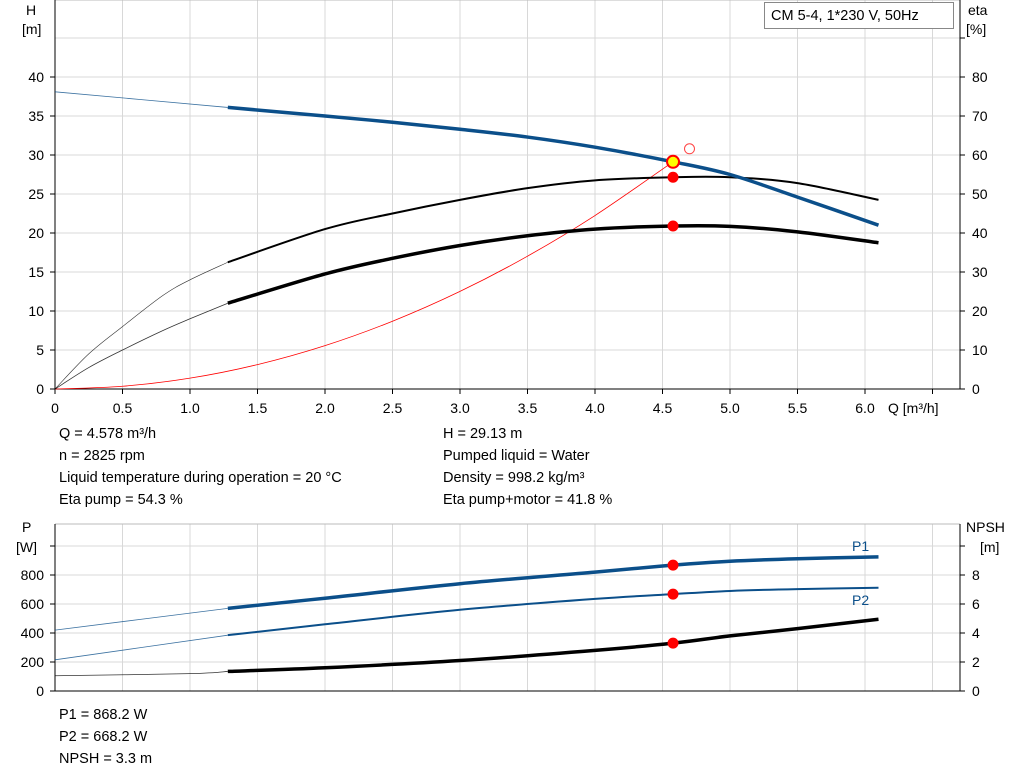 The image size is (1024, 781). Describe the element at coordinates (108, 434) in the screenshot. I see `info-flow: Q = 4.578 m³/h` at that location.